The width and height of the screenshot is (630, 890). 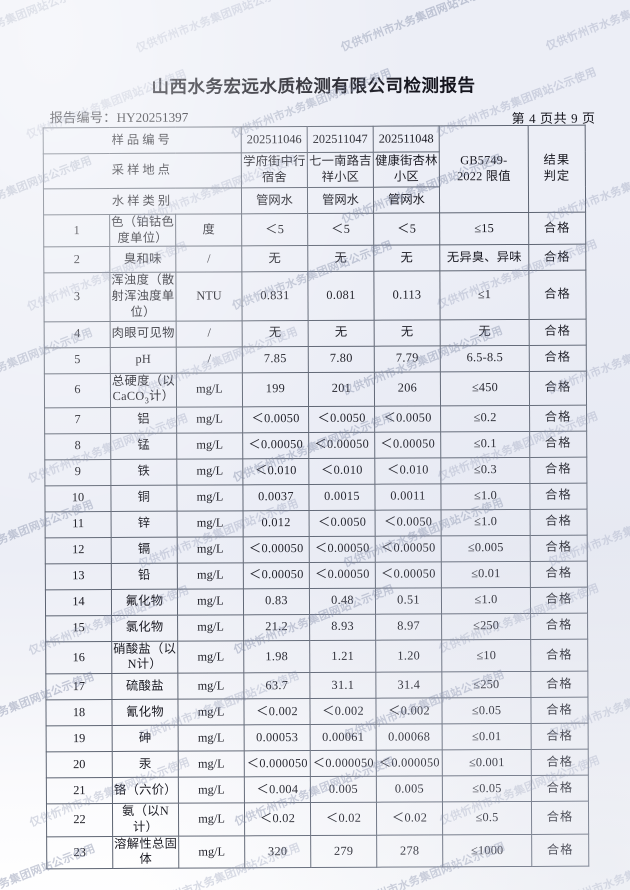 What do you see at coordinates (343, 737) in the screenshot?
I see `row-value-2: 0.00061` at bounding box center [343, 737].